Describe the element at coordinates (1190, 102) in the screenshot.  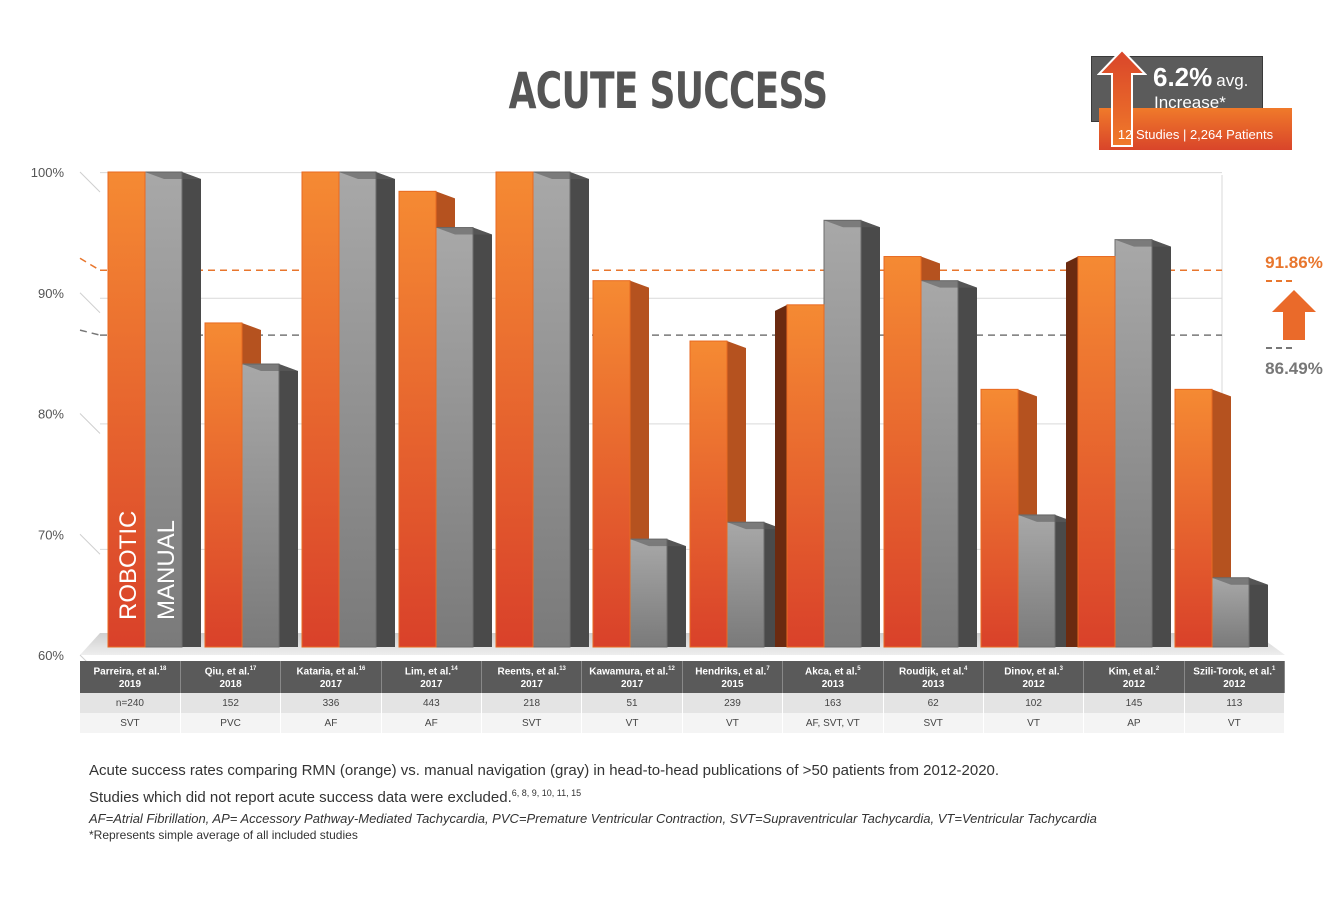
I see `badge-increase: Increase*` at that location.